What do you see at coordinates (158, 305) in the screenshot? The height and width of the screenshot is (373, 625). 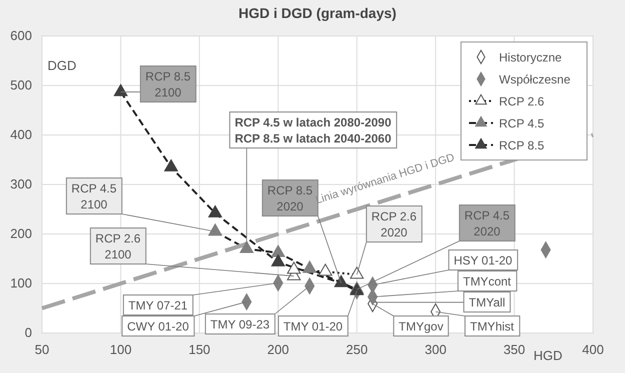 I see `annotation: TMY 07-21` at bounding box center [158, 305].